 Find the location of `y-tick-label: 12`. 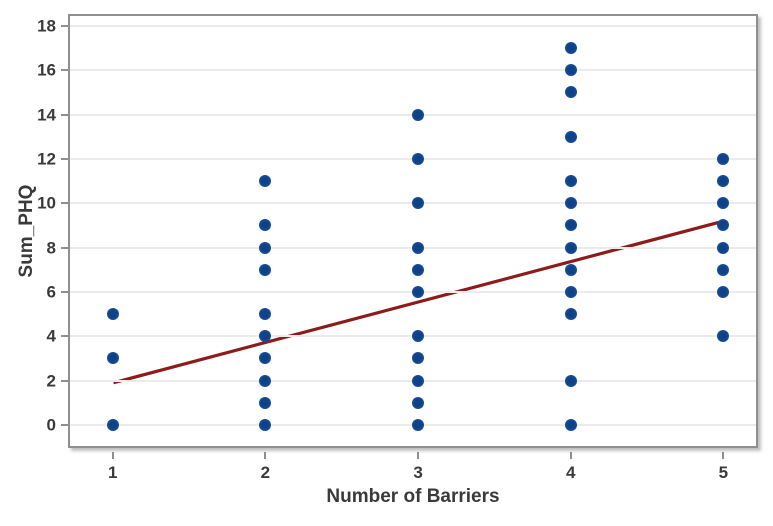

y-tick-label: 12 is located at coordinates (46, 159).